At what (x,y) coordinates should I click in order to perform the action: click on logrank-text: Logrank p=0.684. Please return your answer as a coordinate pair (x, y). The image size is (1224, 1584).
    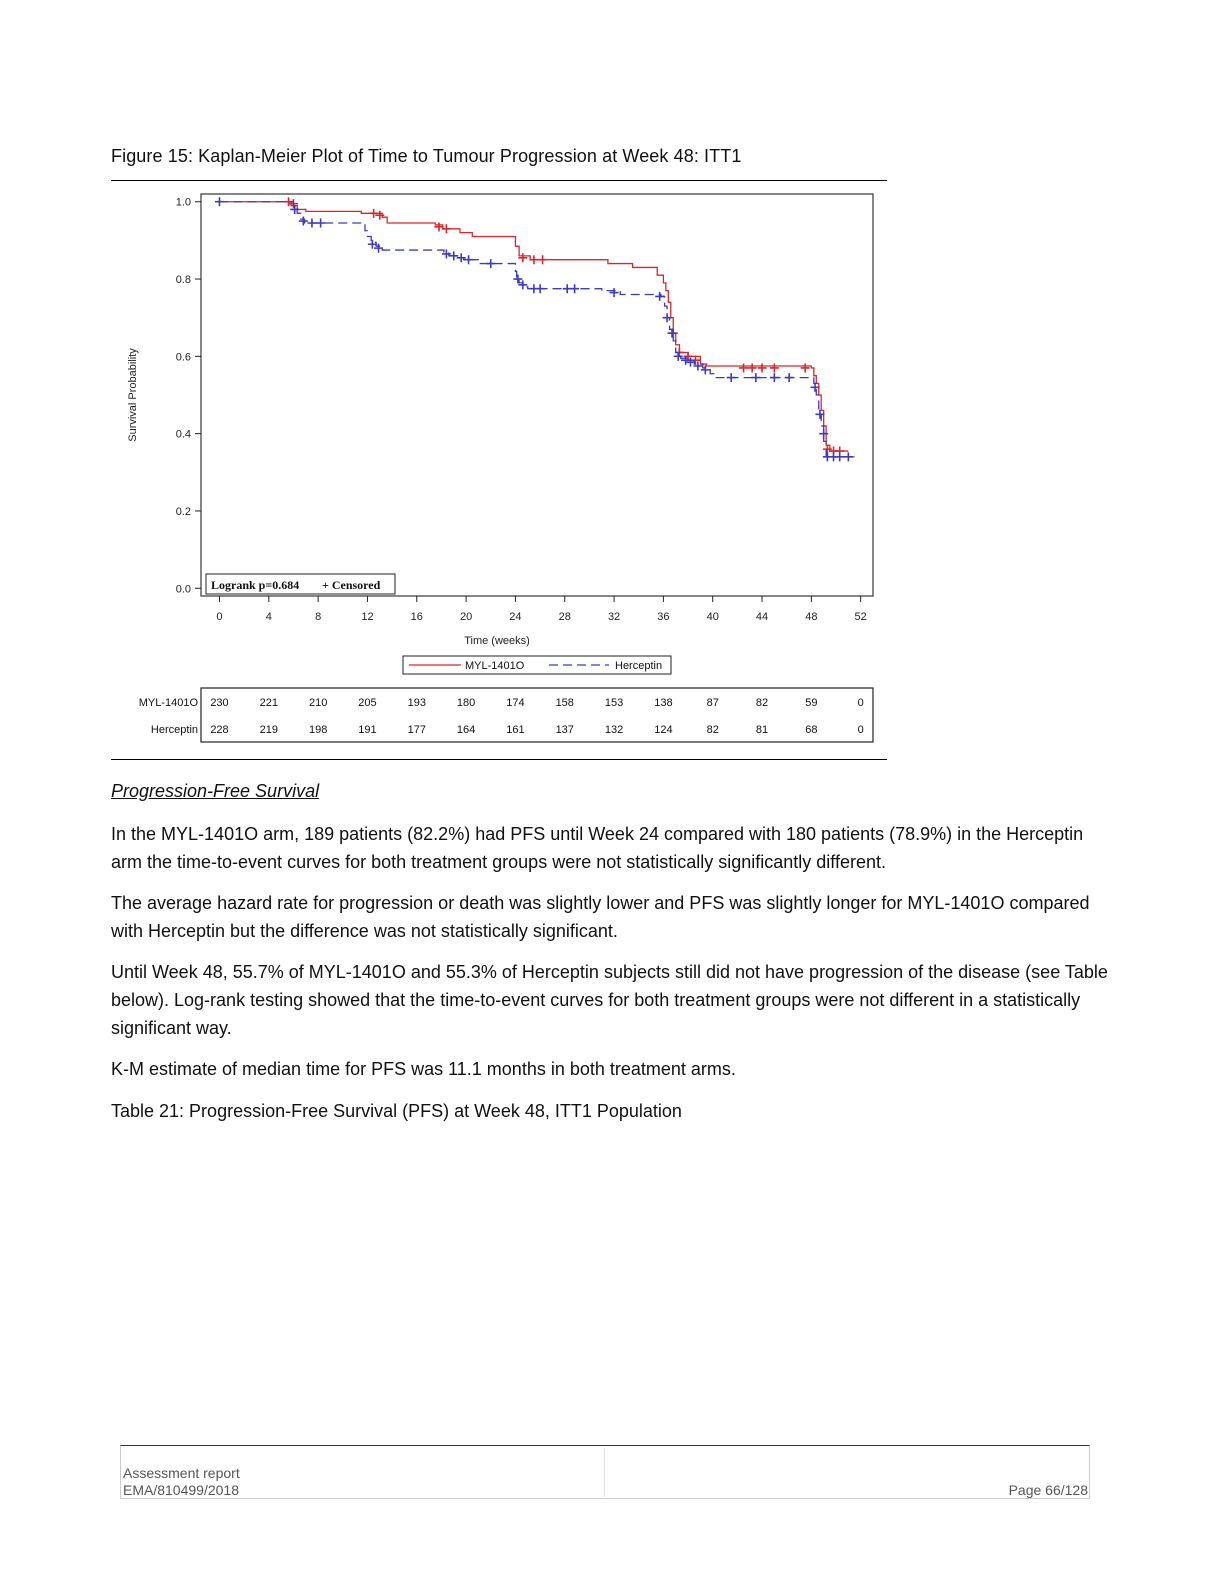
    Looking at the image, I should click on (255, 585).